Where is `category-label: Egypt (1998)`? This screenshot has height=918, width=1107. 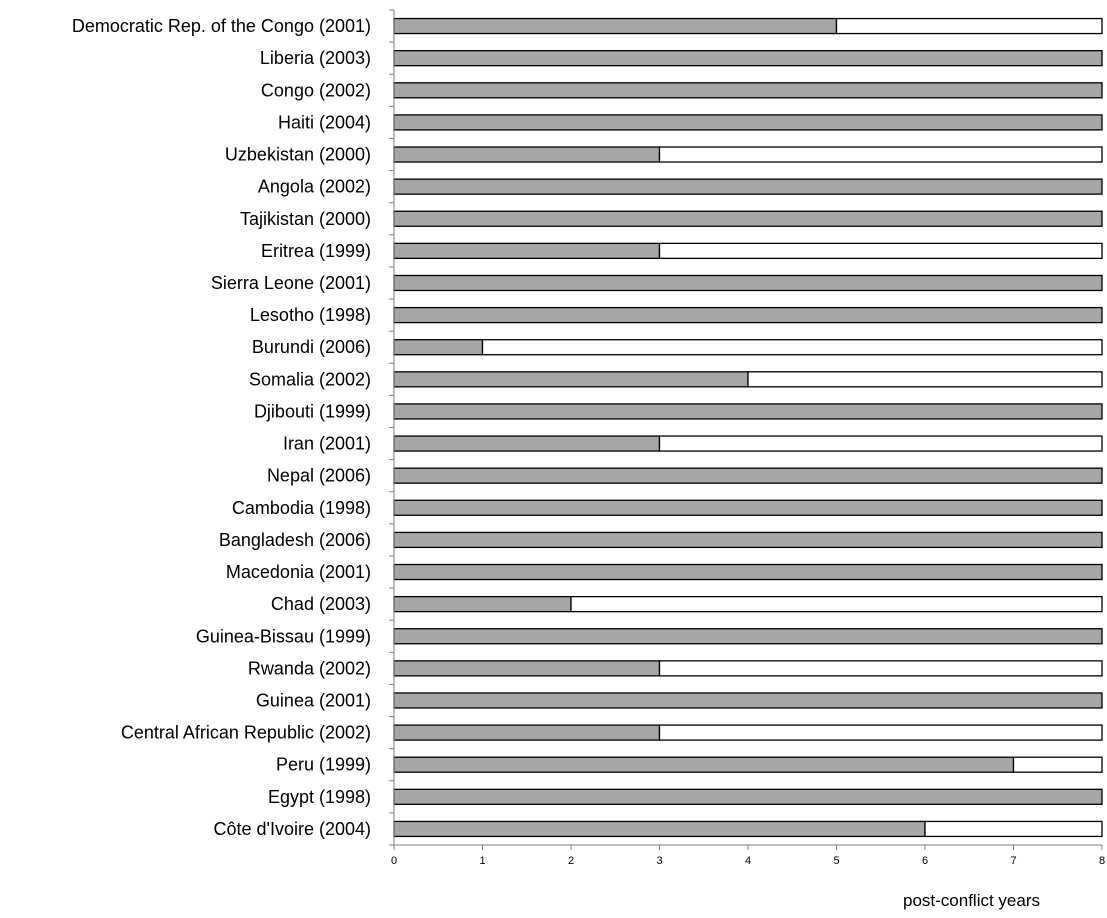
category-label: Egypt (1998) is located at coordinates (319, 797).